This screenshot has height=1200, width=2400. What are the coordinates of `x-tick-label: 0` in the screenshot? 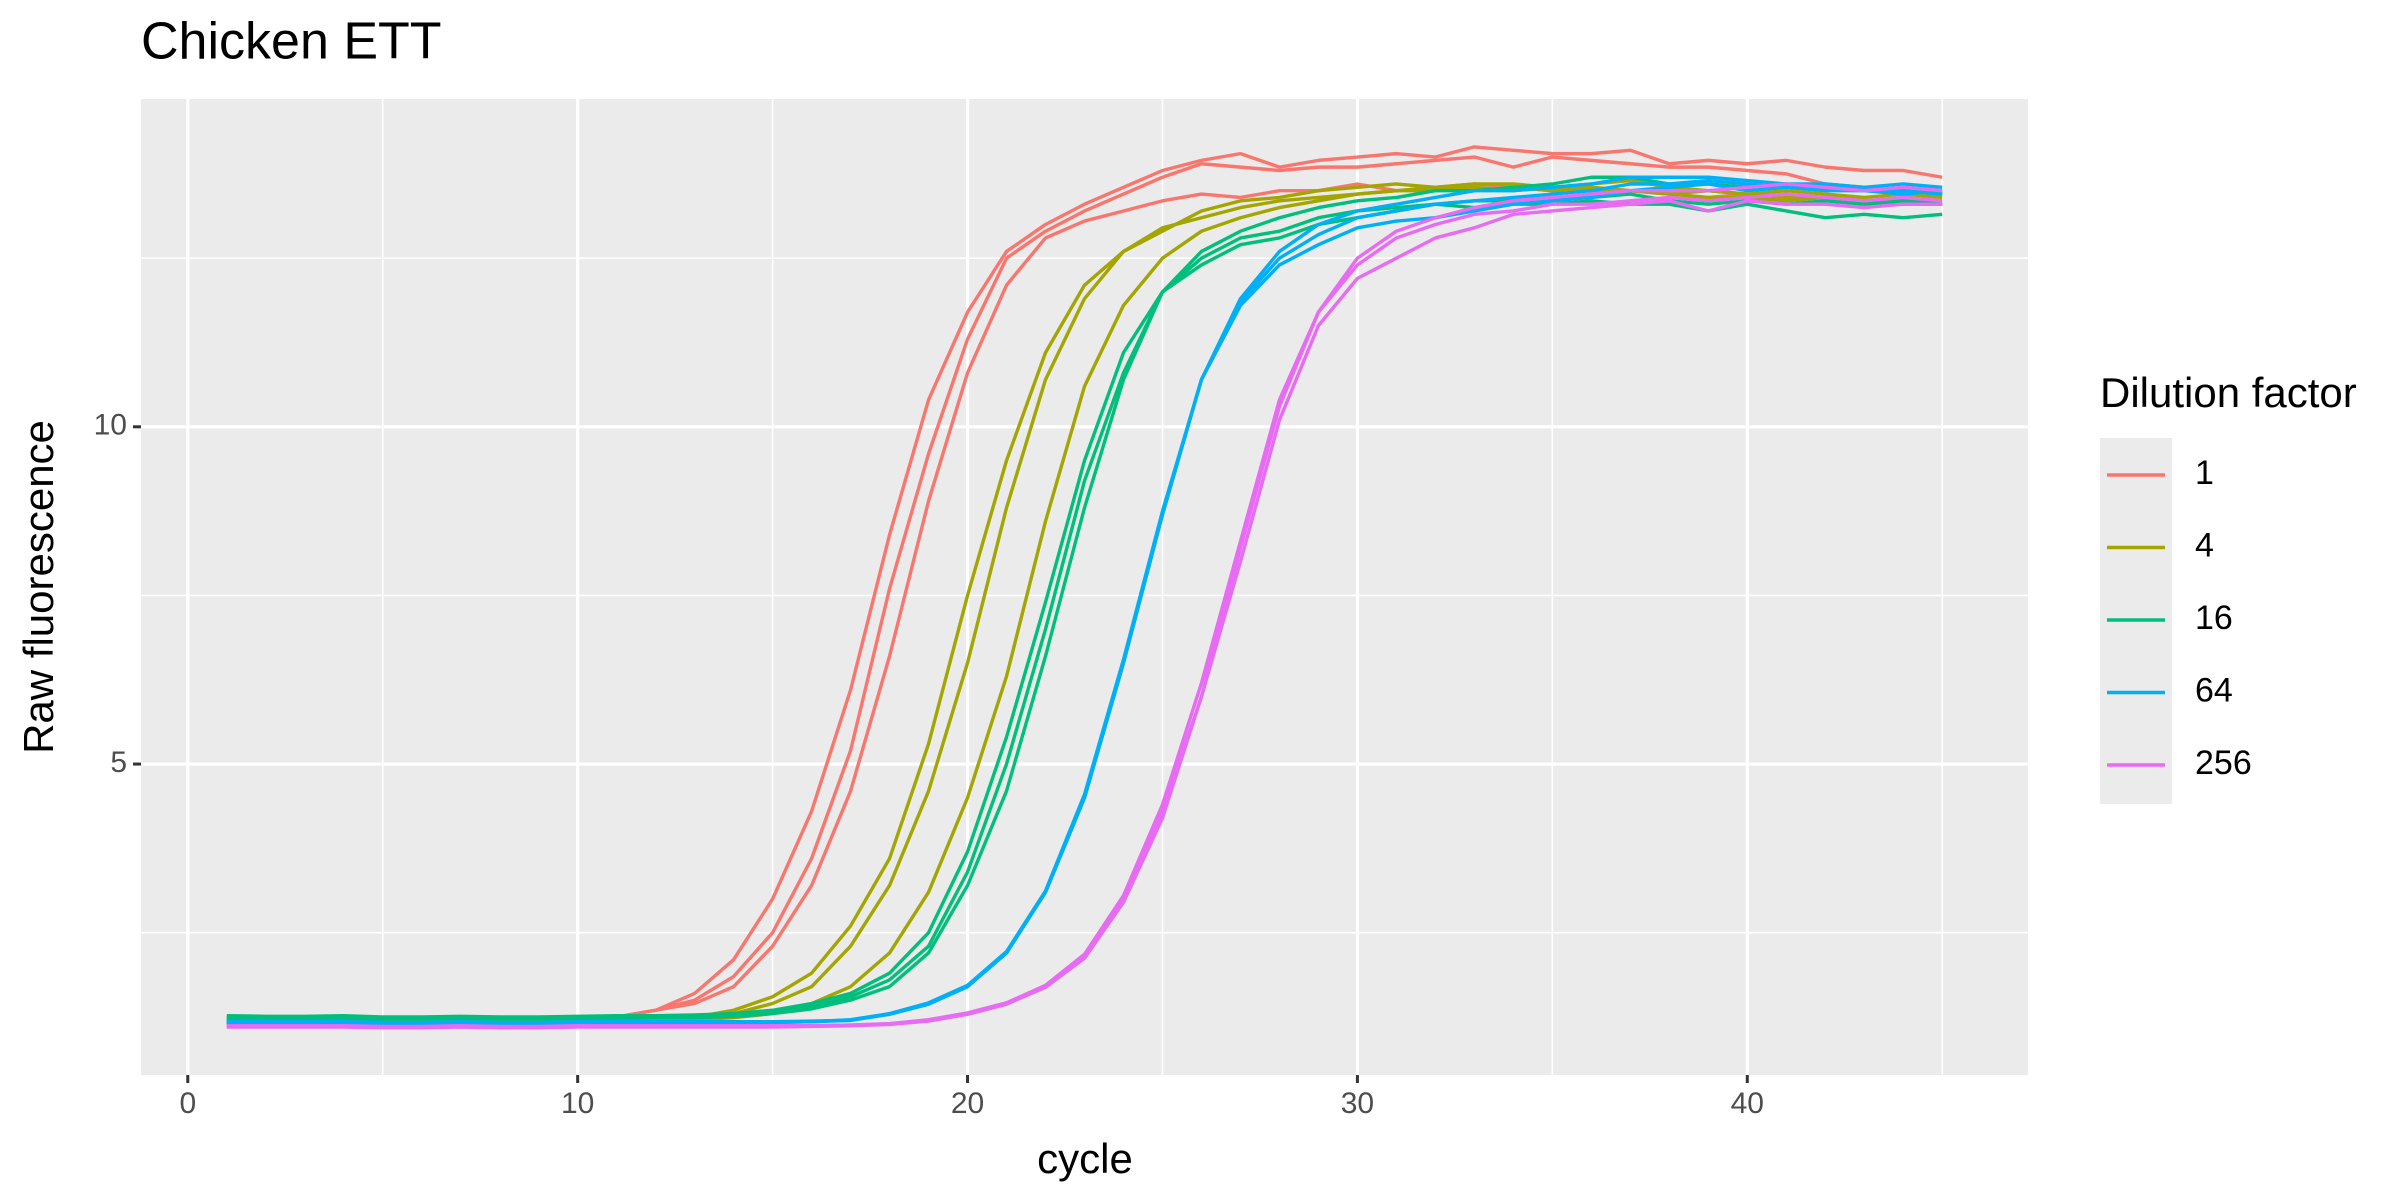 It's located at (187, 1103).